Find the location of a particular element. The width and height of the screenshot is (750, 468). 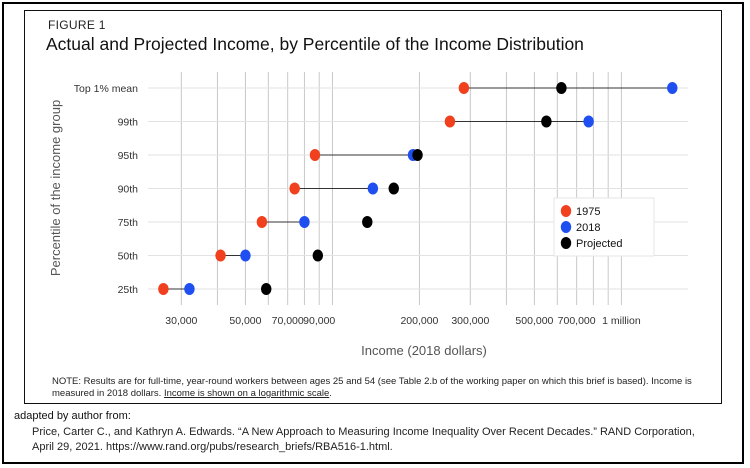

x-tick-label: 300,000 is located at coordinates (470, 321).